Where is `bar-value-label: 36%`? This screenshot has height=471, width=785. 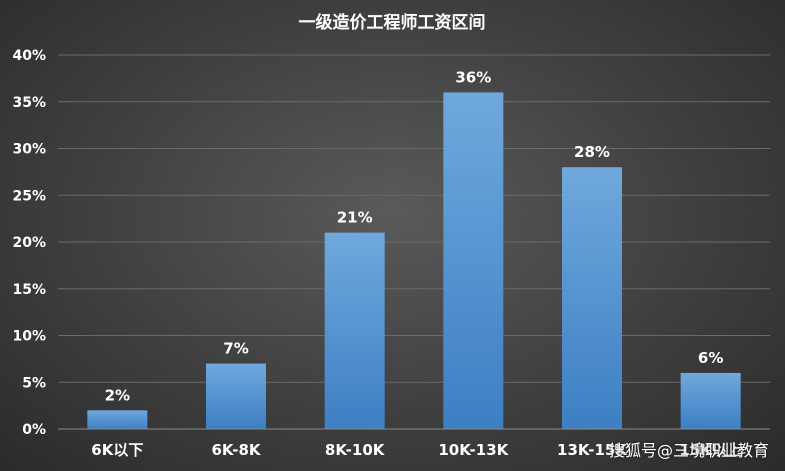
bar-value-label: 36% is located at coordinates (473, 77).